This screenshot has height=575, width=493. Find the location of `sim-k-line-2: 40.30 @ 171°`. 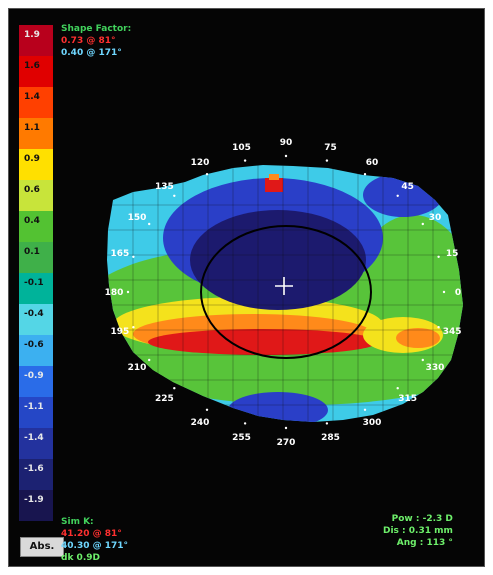

sim-k-line-2: 40.30 @ 171° is located at coordinates (95, 546).